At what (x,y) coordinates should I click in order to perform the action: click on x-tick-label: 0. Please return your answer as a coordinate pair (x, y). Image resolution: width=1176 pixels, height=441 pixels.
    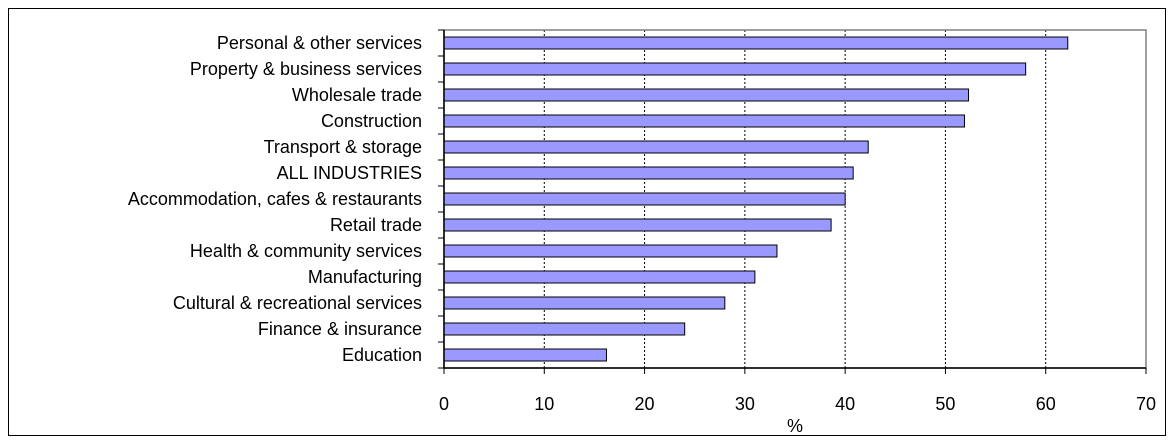
    Looking at the image, I should click on (444, 404).